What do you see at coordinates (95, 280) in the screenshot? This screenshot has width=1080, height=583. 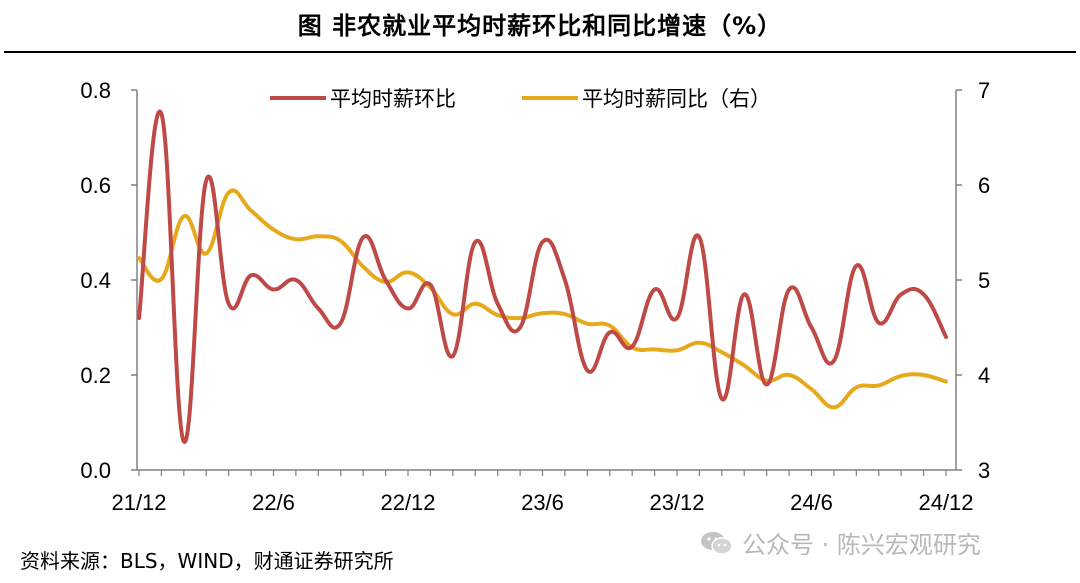 I see `left-y-tick-label: 0.4` at bounding box center [95, 280].